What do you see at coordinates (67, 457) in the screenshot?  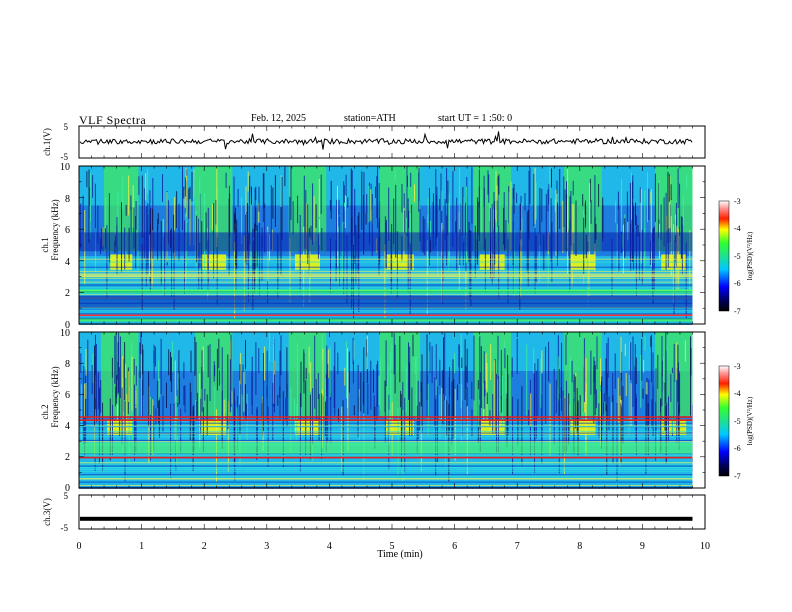 I see `ch2spec-ytick-2: 2` at bounding box center [67, 457].